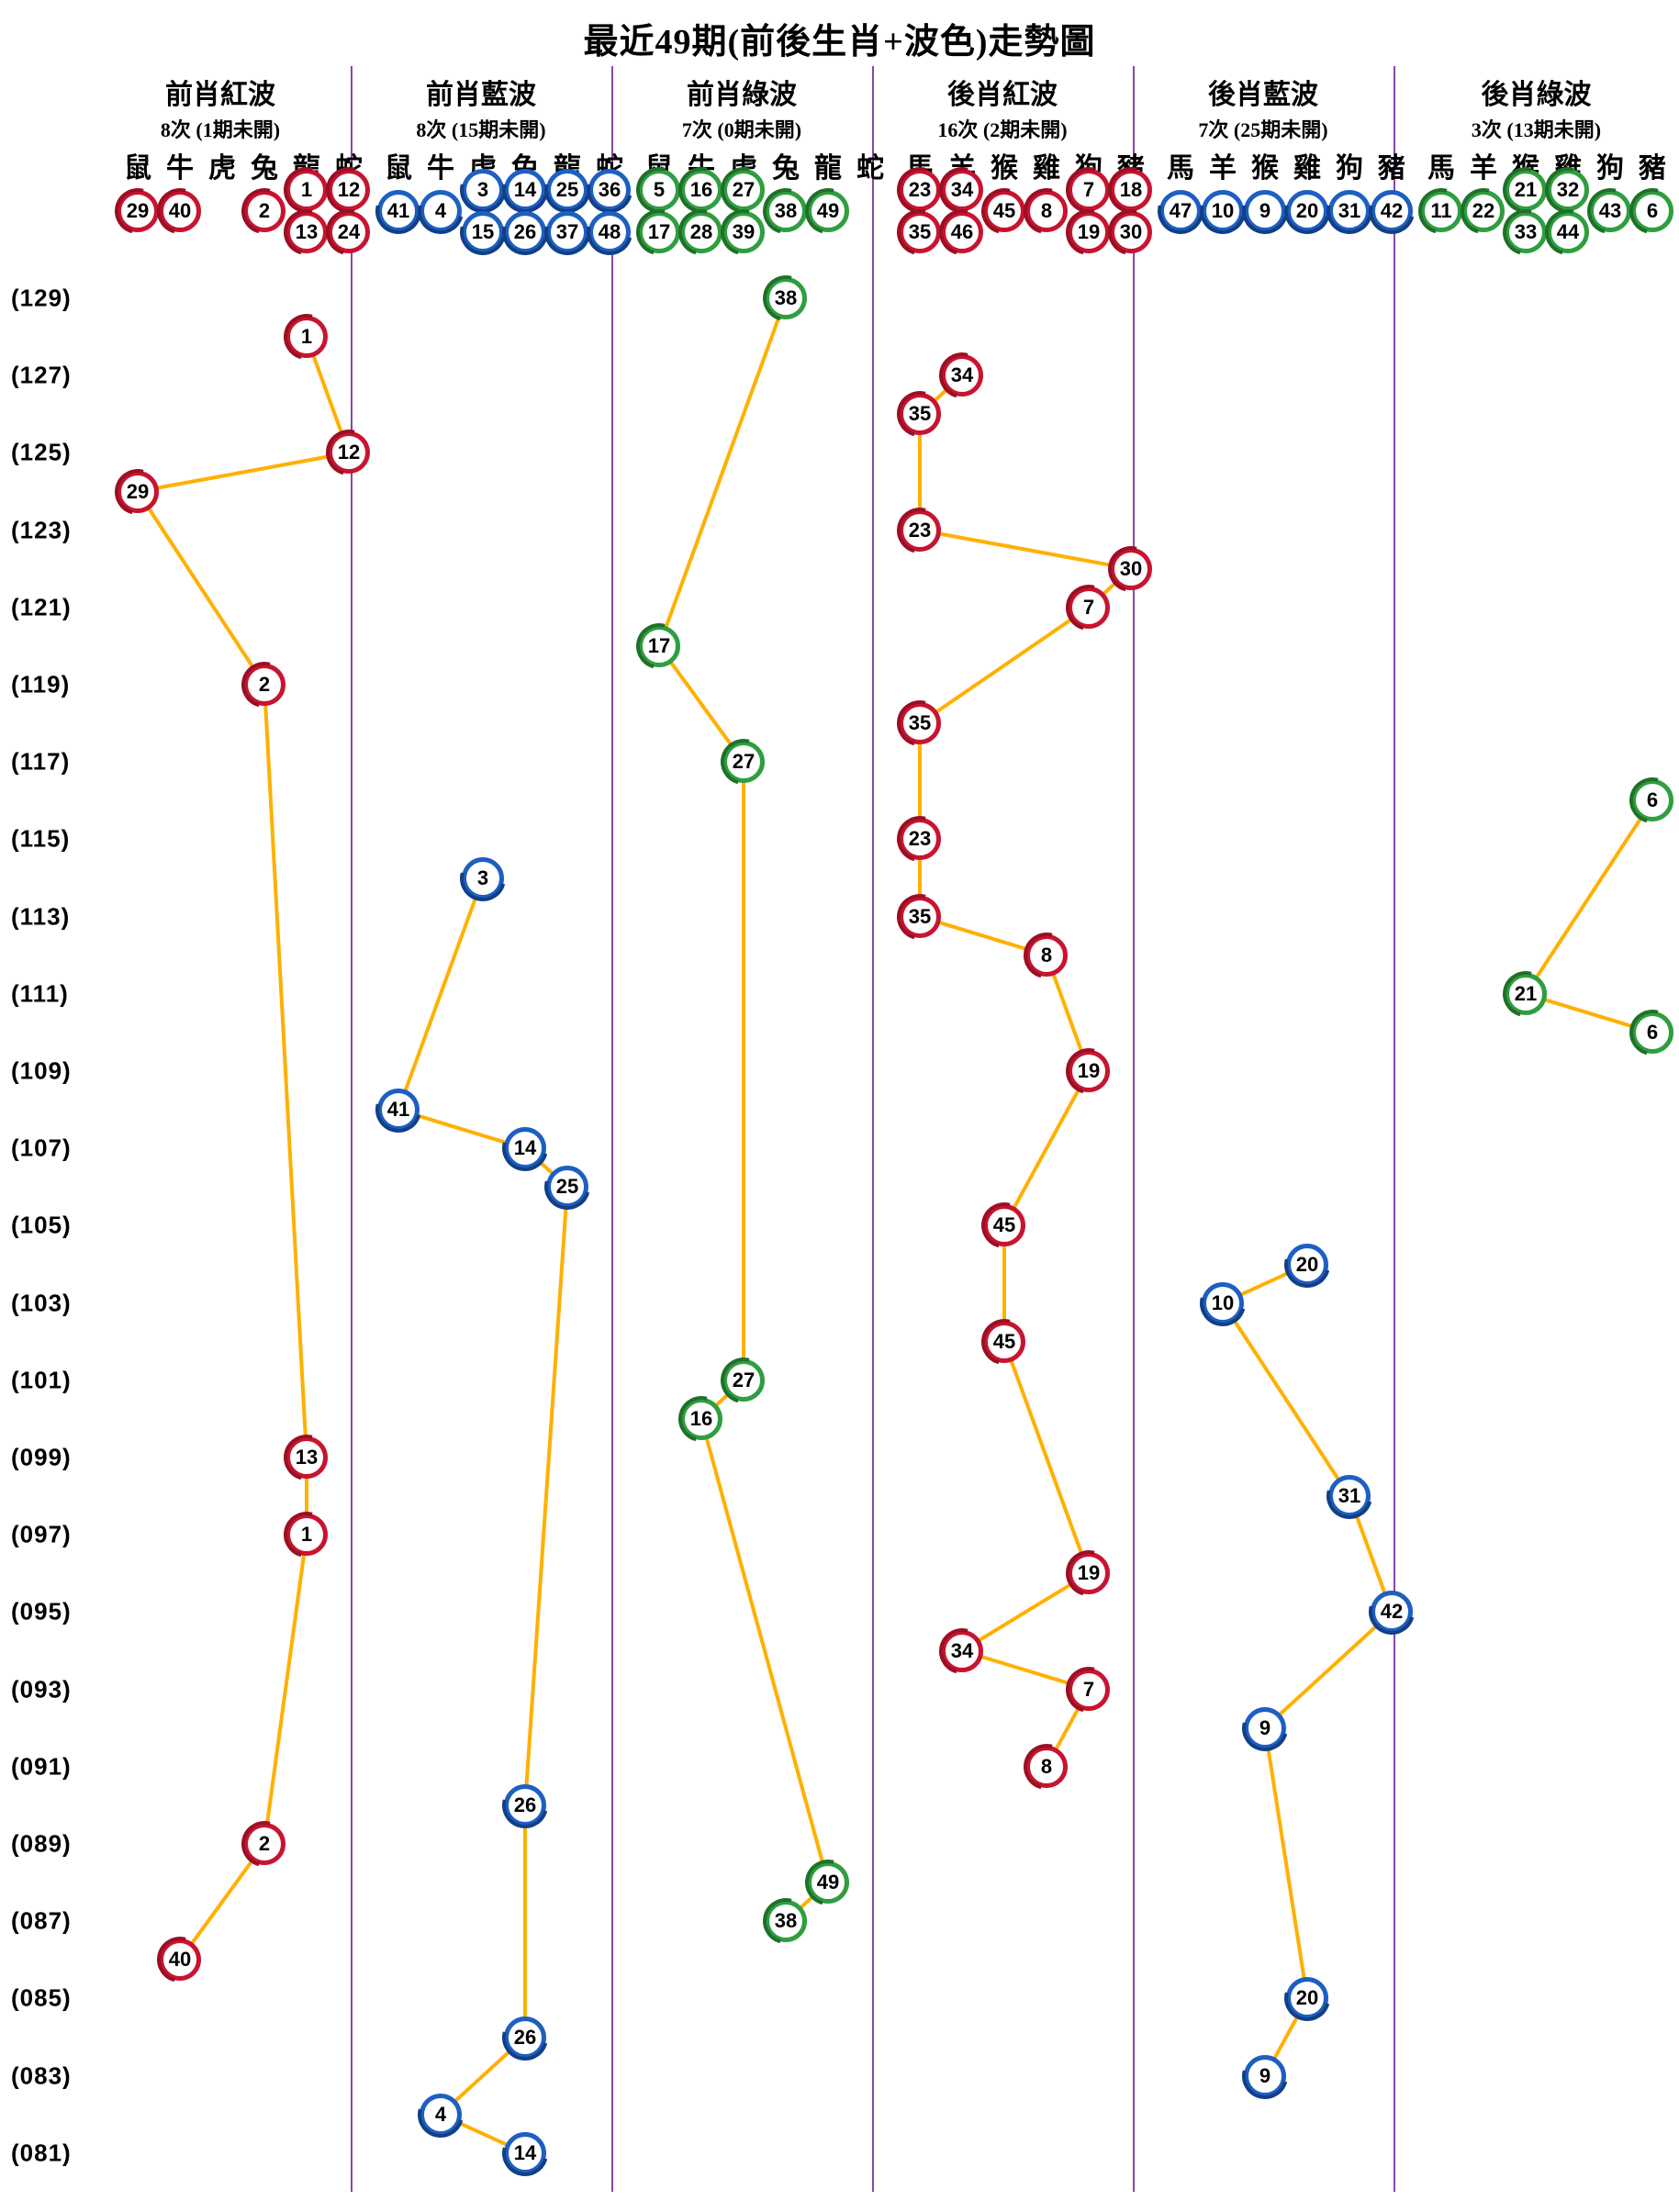 The image size is (1679, 2212). Describe the element at coordinates (220, 95) in the screenshot. I see `column-title: 前肖紅波` at that location.